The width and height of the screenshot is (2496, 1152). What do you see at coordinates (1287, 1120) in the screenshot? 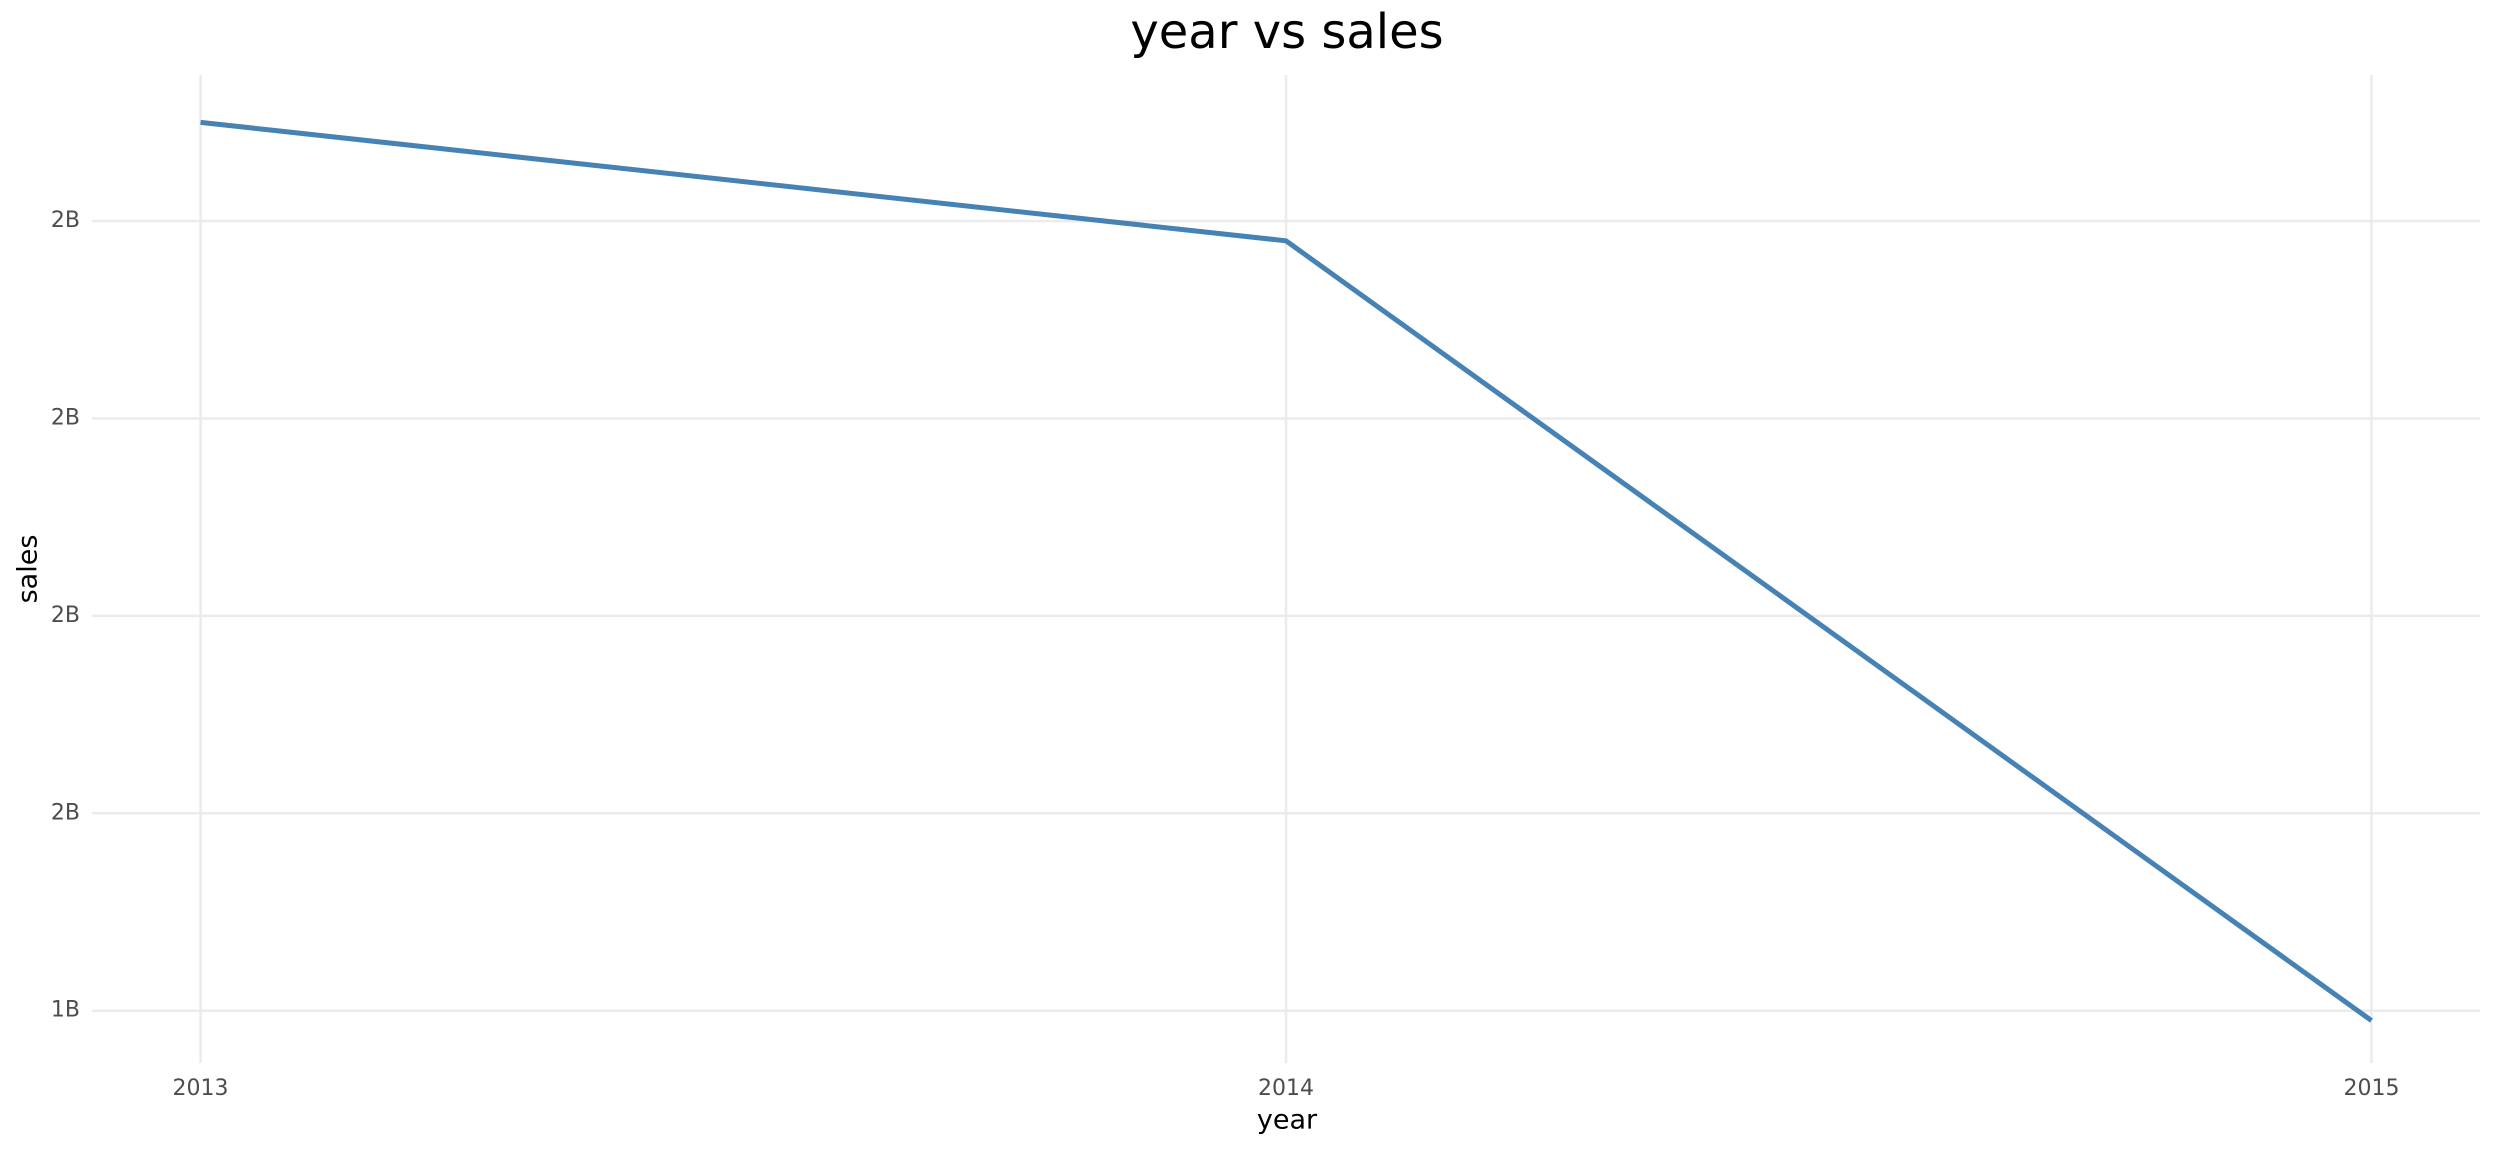
I see `x-axis-title: year` at bounding box center [1287, 1120].